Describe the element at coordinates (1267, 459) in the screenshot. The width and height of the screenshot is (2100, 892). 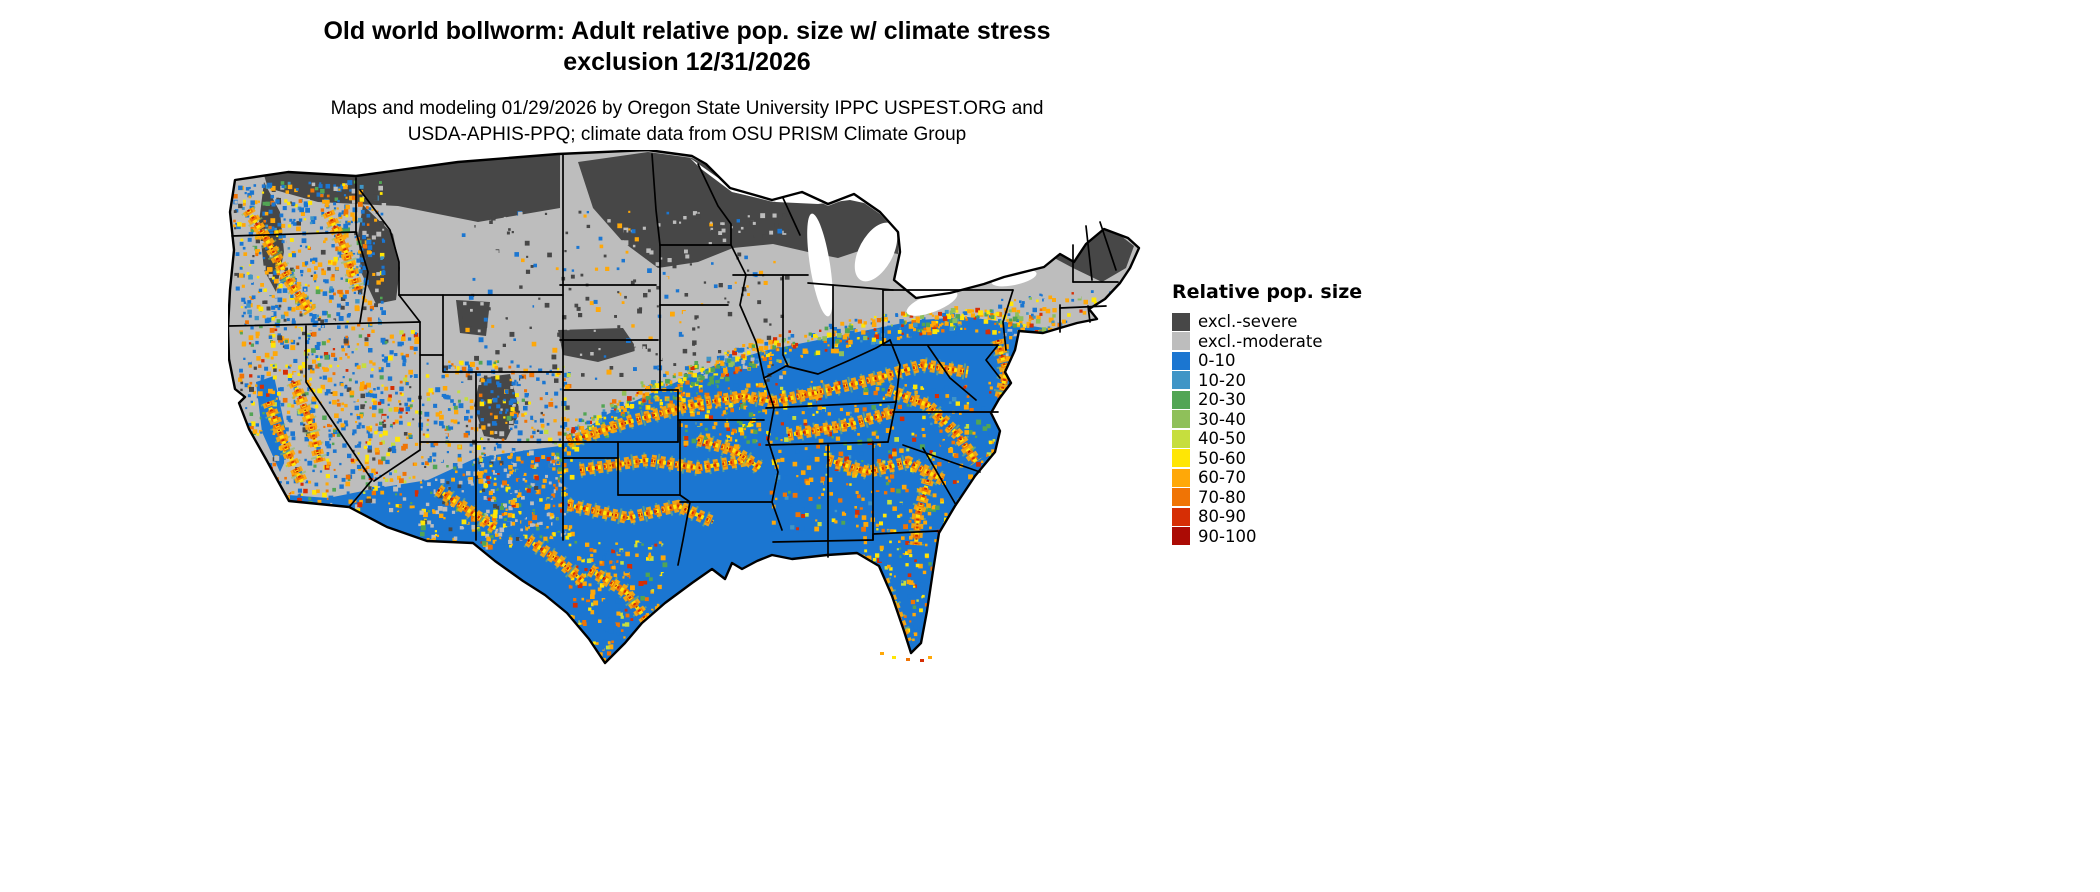
I see `legend-item: 50-60` at that location.